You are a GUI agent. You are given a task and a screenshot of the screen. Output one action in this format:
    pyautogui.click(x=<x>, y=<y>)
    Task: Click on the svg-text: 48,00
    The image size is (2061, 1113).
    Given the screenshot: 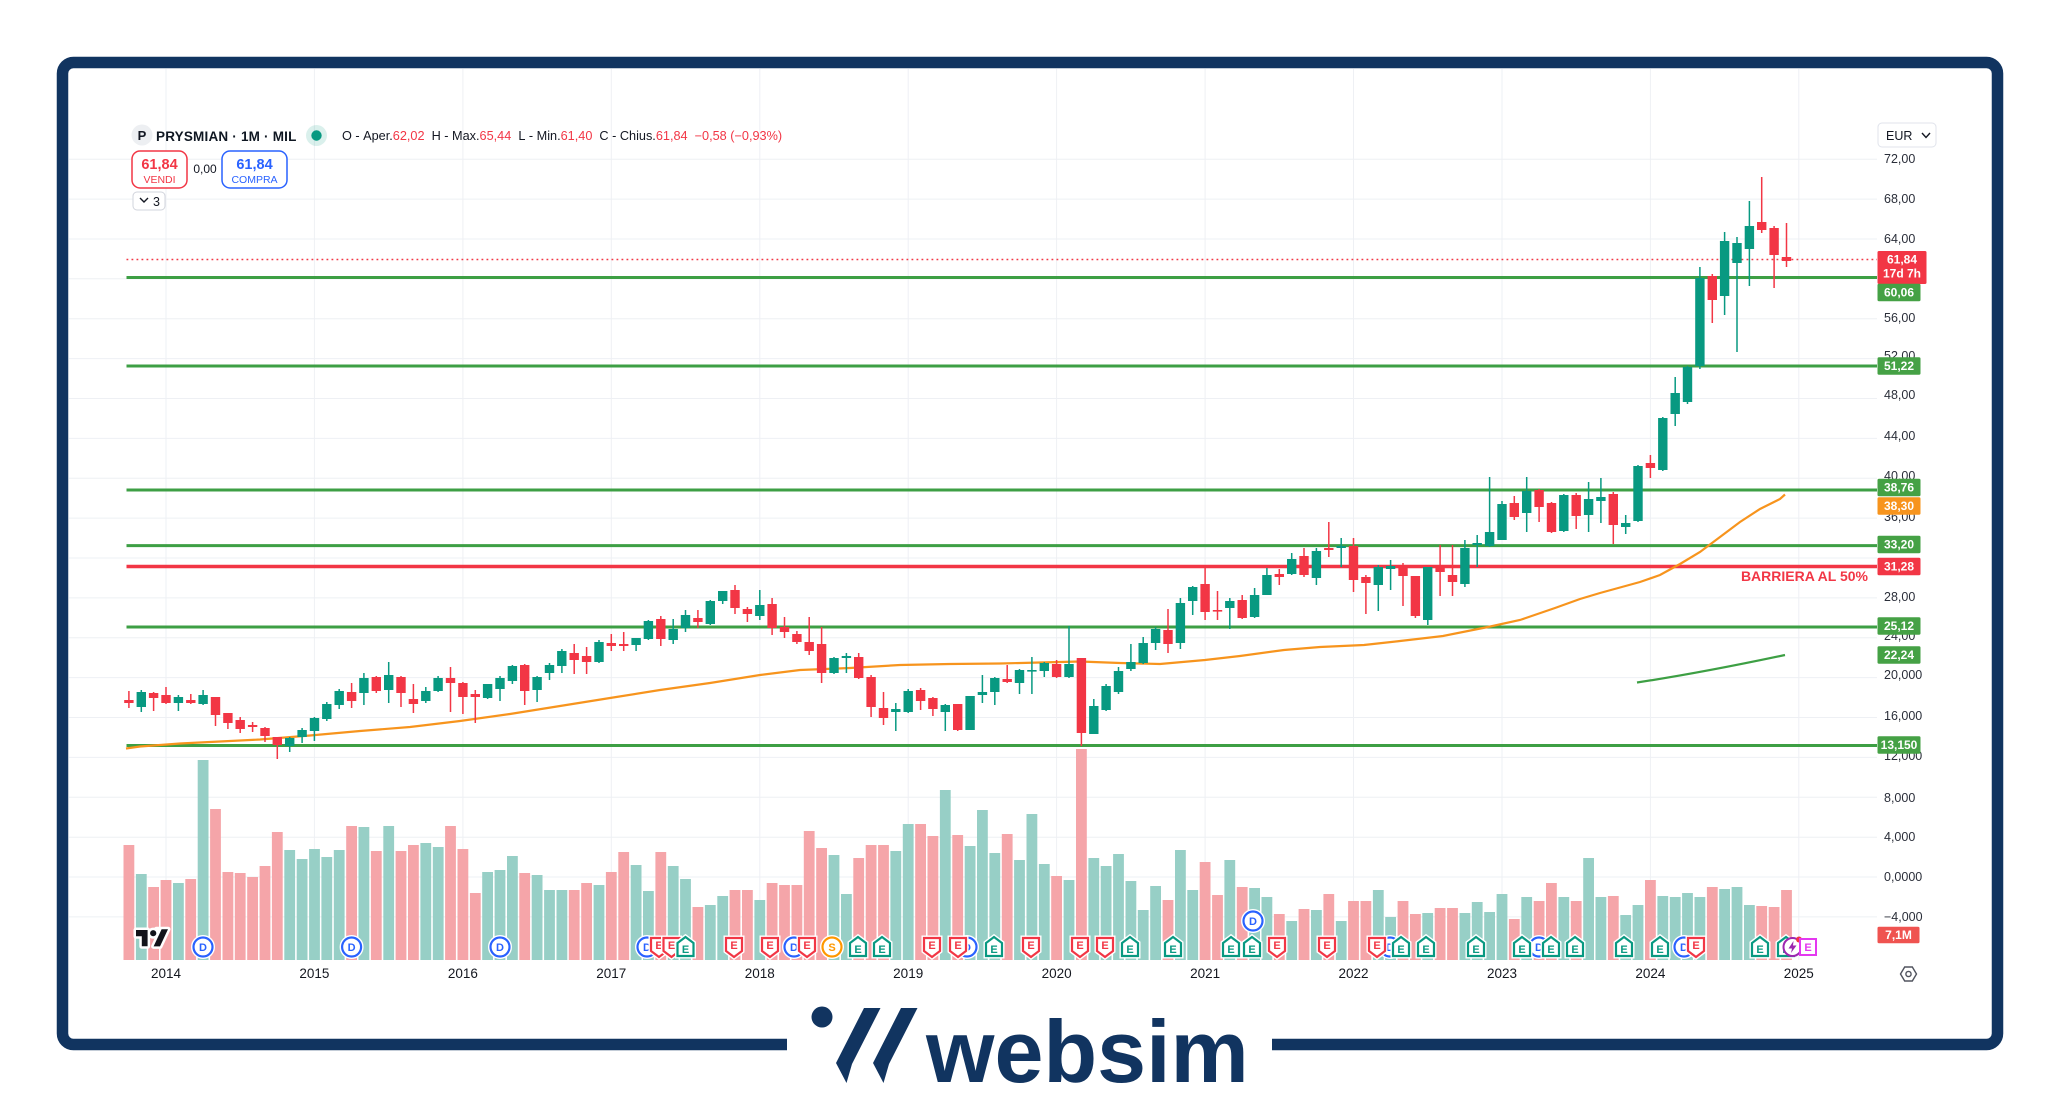 What is the action you would take?
    pyautogui.click(x=1899, y=395)
    